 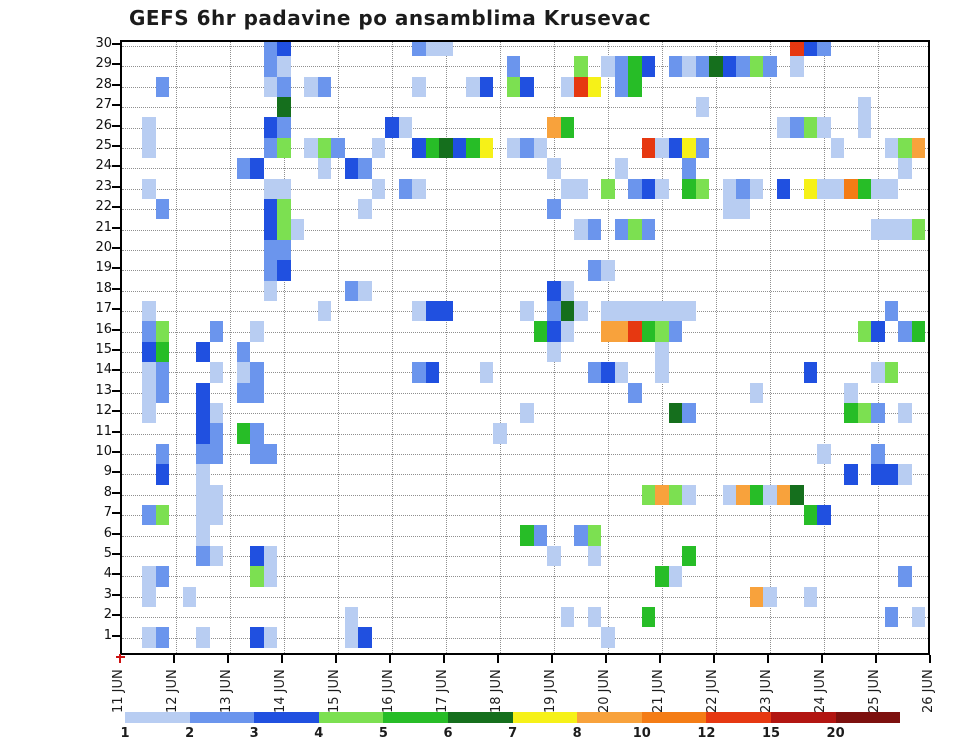 I want to click on y-axis-label: 1, so click(x=107, y=635).